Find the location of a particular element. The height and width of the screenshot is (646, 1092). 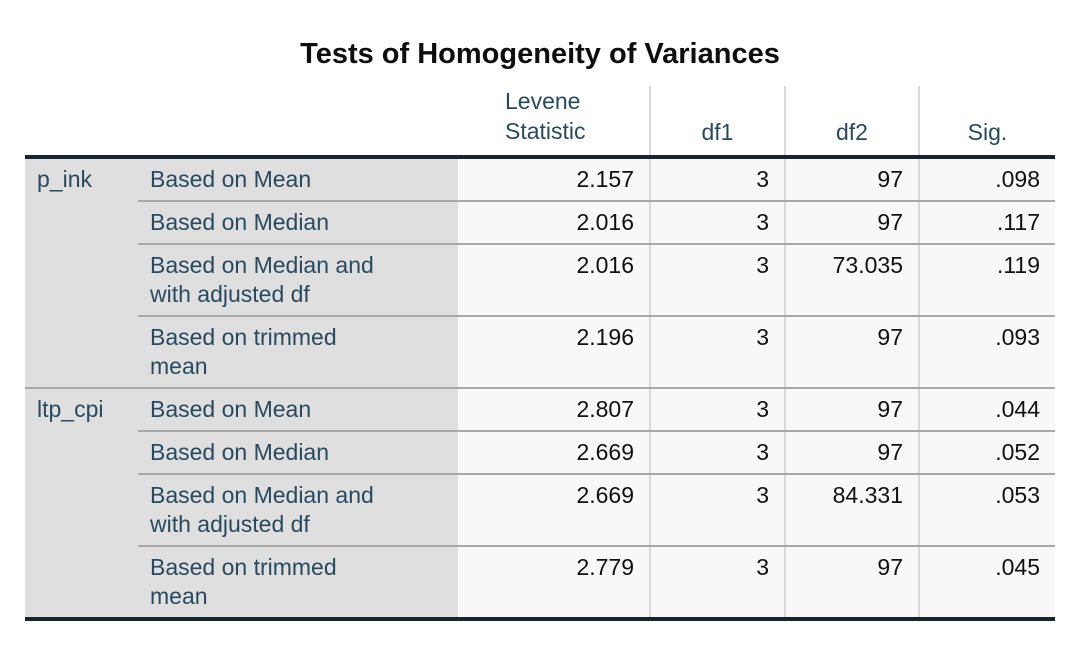

levene-value: 2.807 is located at coordinates (554, 410).